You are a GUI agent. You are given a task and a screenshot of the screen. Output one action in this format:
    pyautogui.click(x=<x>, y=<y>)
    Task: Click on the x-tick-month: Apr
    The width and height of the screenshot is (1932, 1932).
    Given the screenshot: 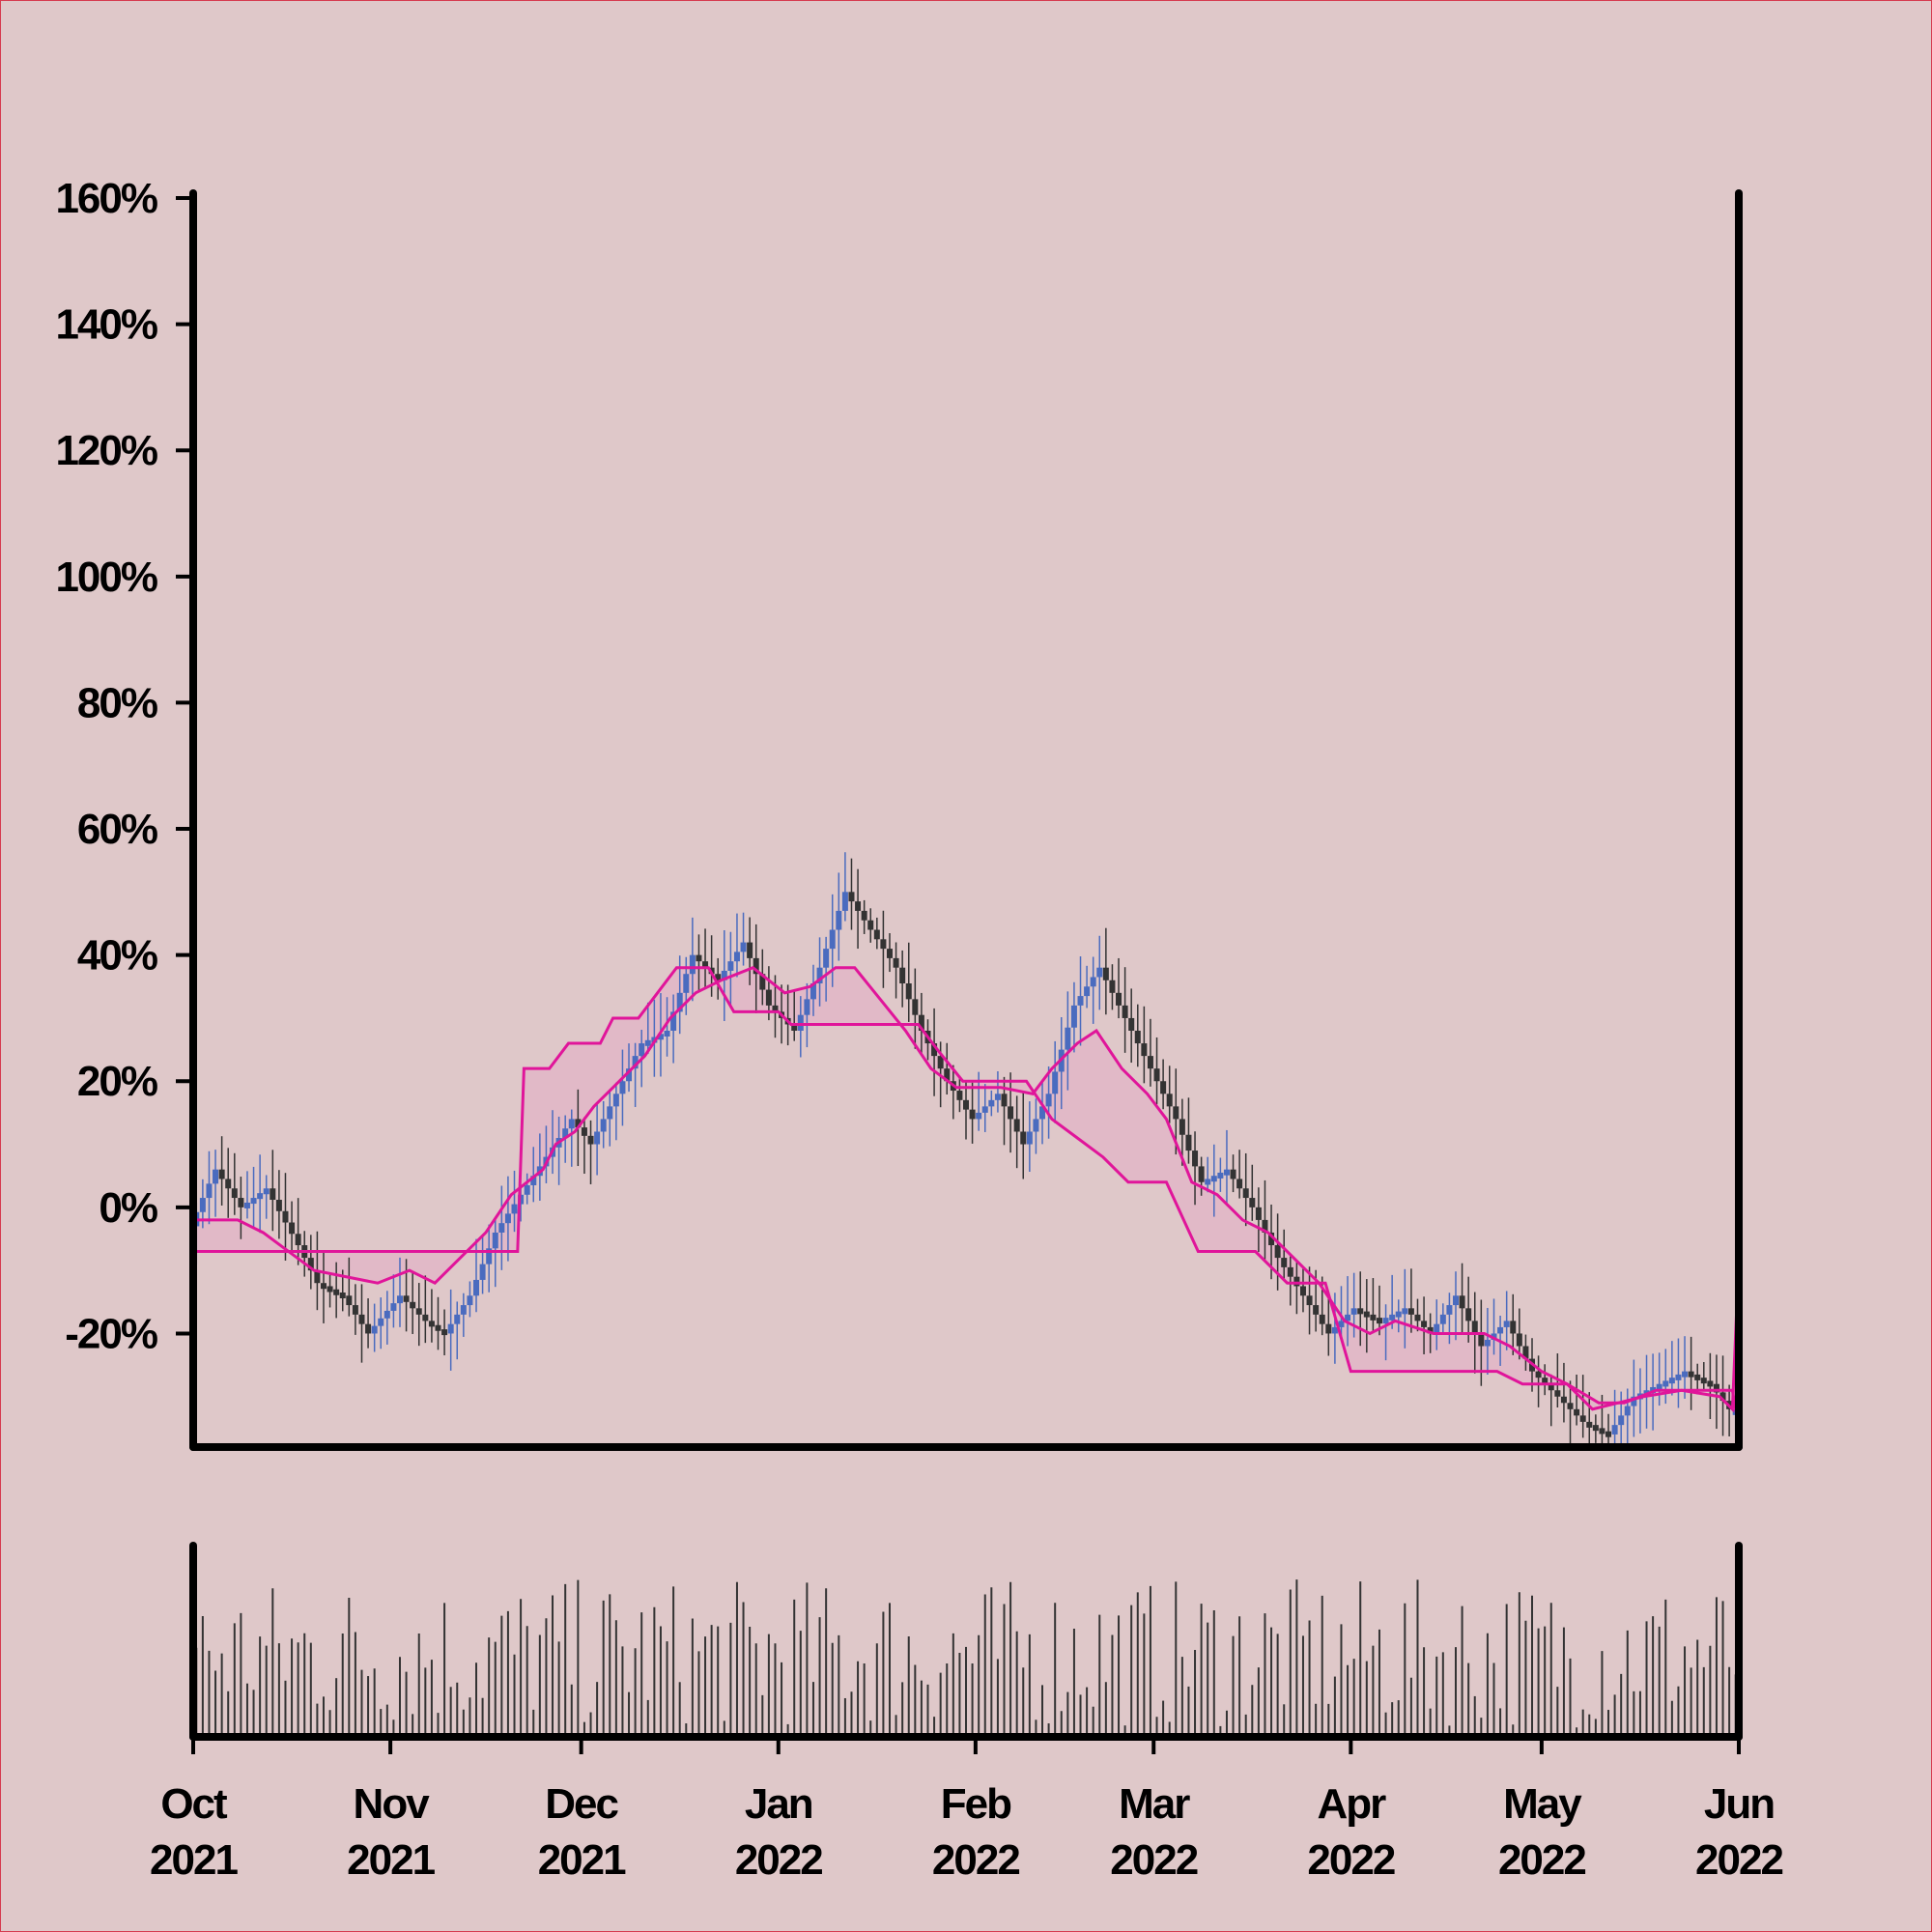 What is the action you would take?
    pyautogui.click(x=1351, y=1804)
    